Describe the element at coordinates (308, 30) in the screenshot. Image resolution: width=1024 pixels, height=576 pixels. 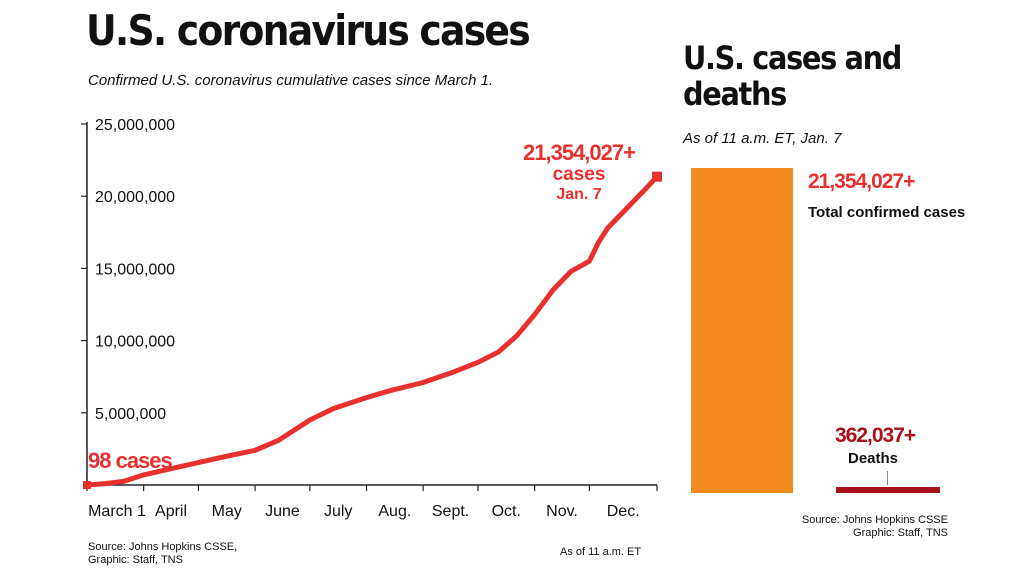
I see `chart-title: U.S. coronavirus cases` at that location.